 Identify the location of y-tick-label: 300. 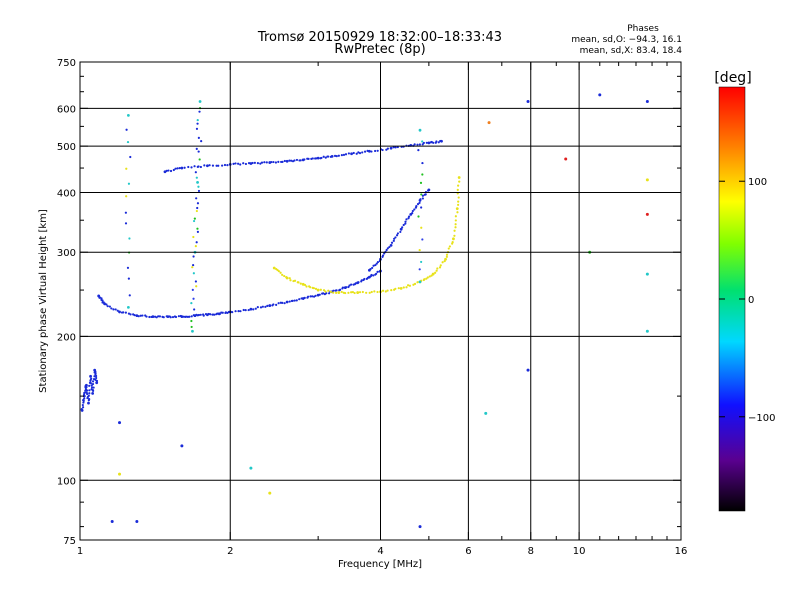
(66, 253).